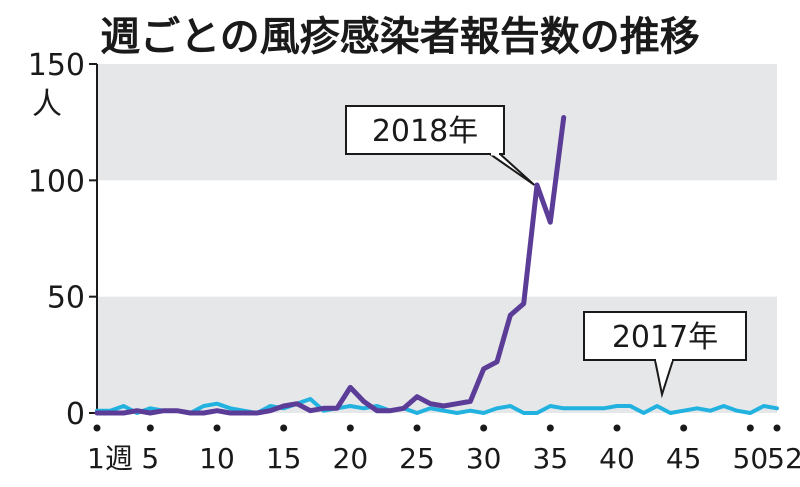  What do you see at coordinates (484, 458) in the screenshot?
I see `x-tick-label: 30` at bounding box center [484, 458].